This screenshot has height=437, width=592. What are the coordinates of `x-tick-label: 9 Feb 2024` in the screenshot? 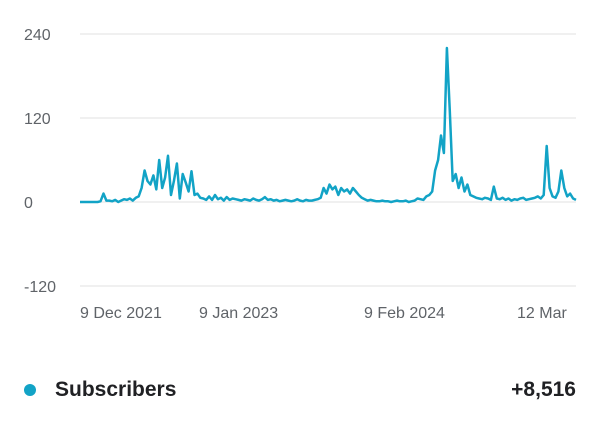 It's located at (404, 313).